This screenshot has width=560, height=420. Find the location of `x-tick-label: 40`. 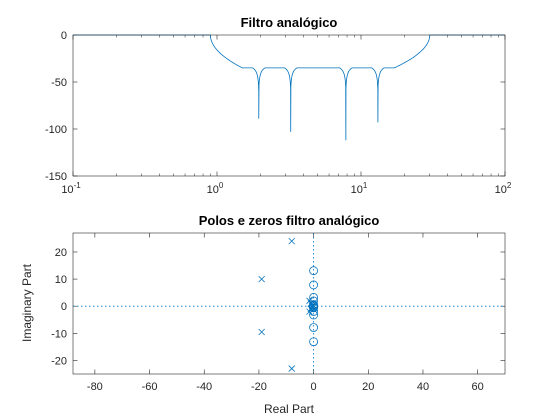

x-tick-label: 40 is located at coordinates (423, 387).